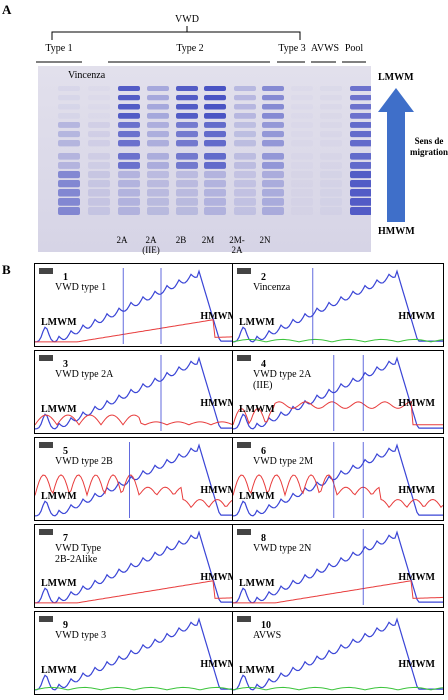  I want to click on chart-title: VWD type 2A, so click(84, 374).